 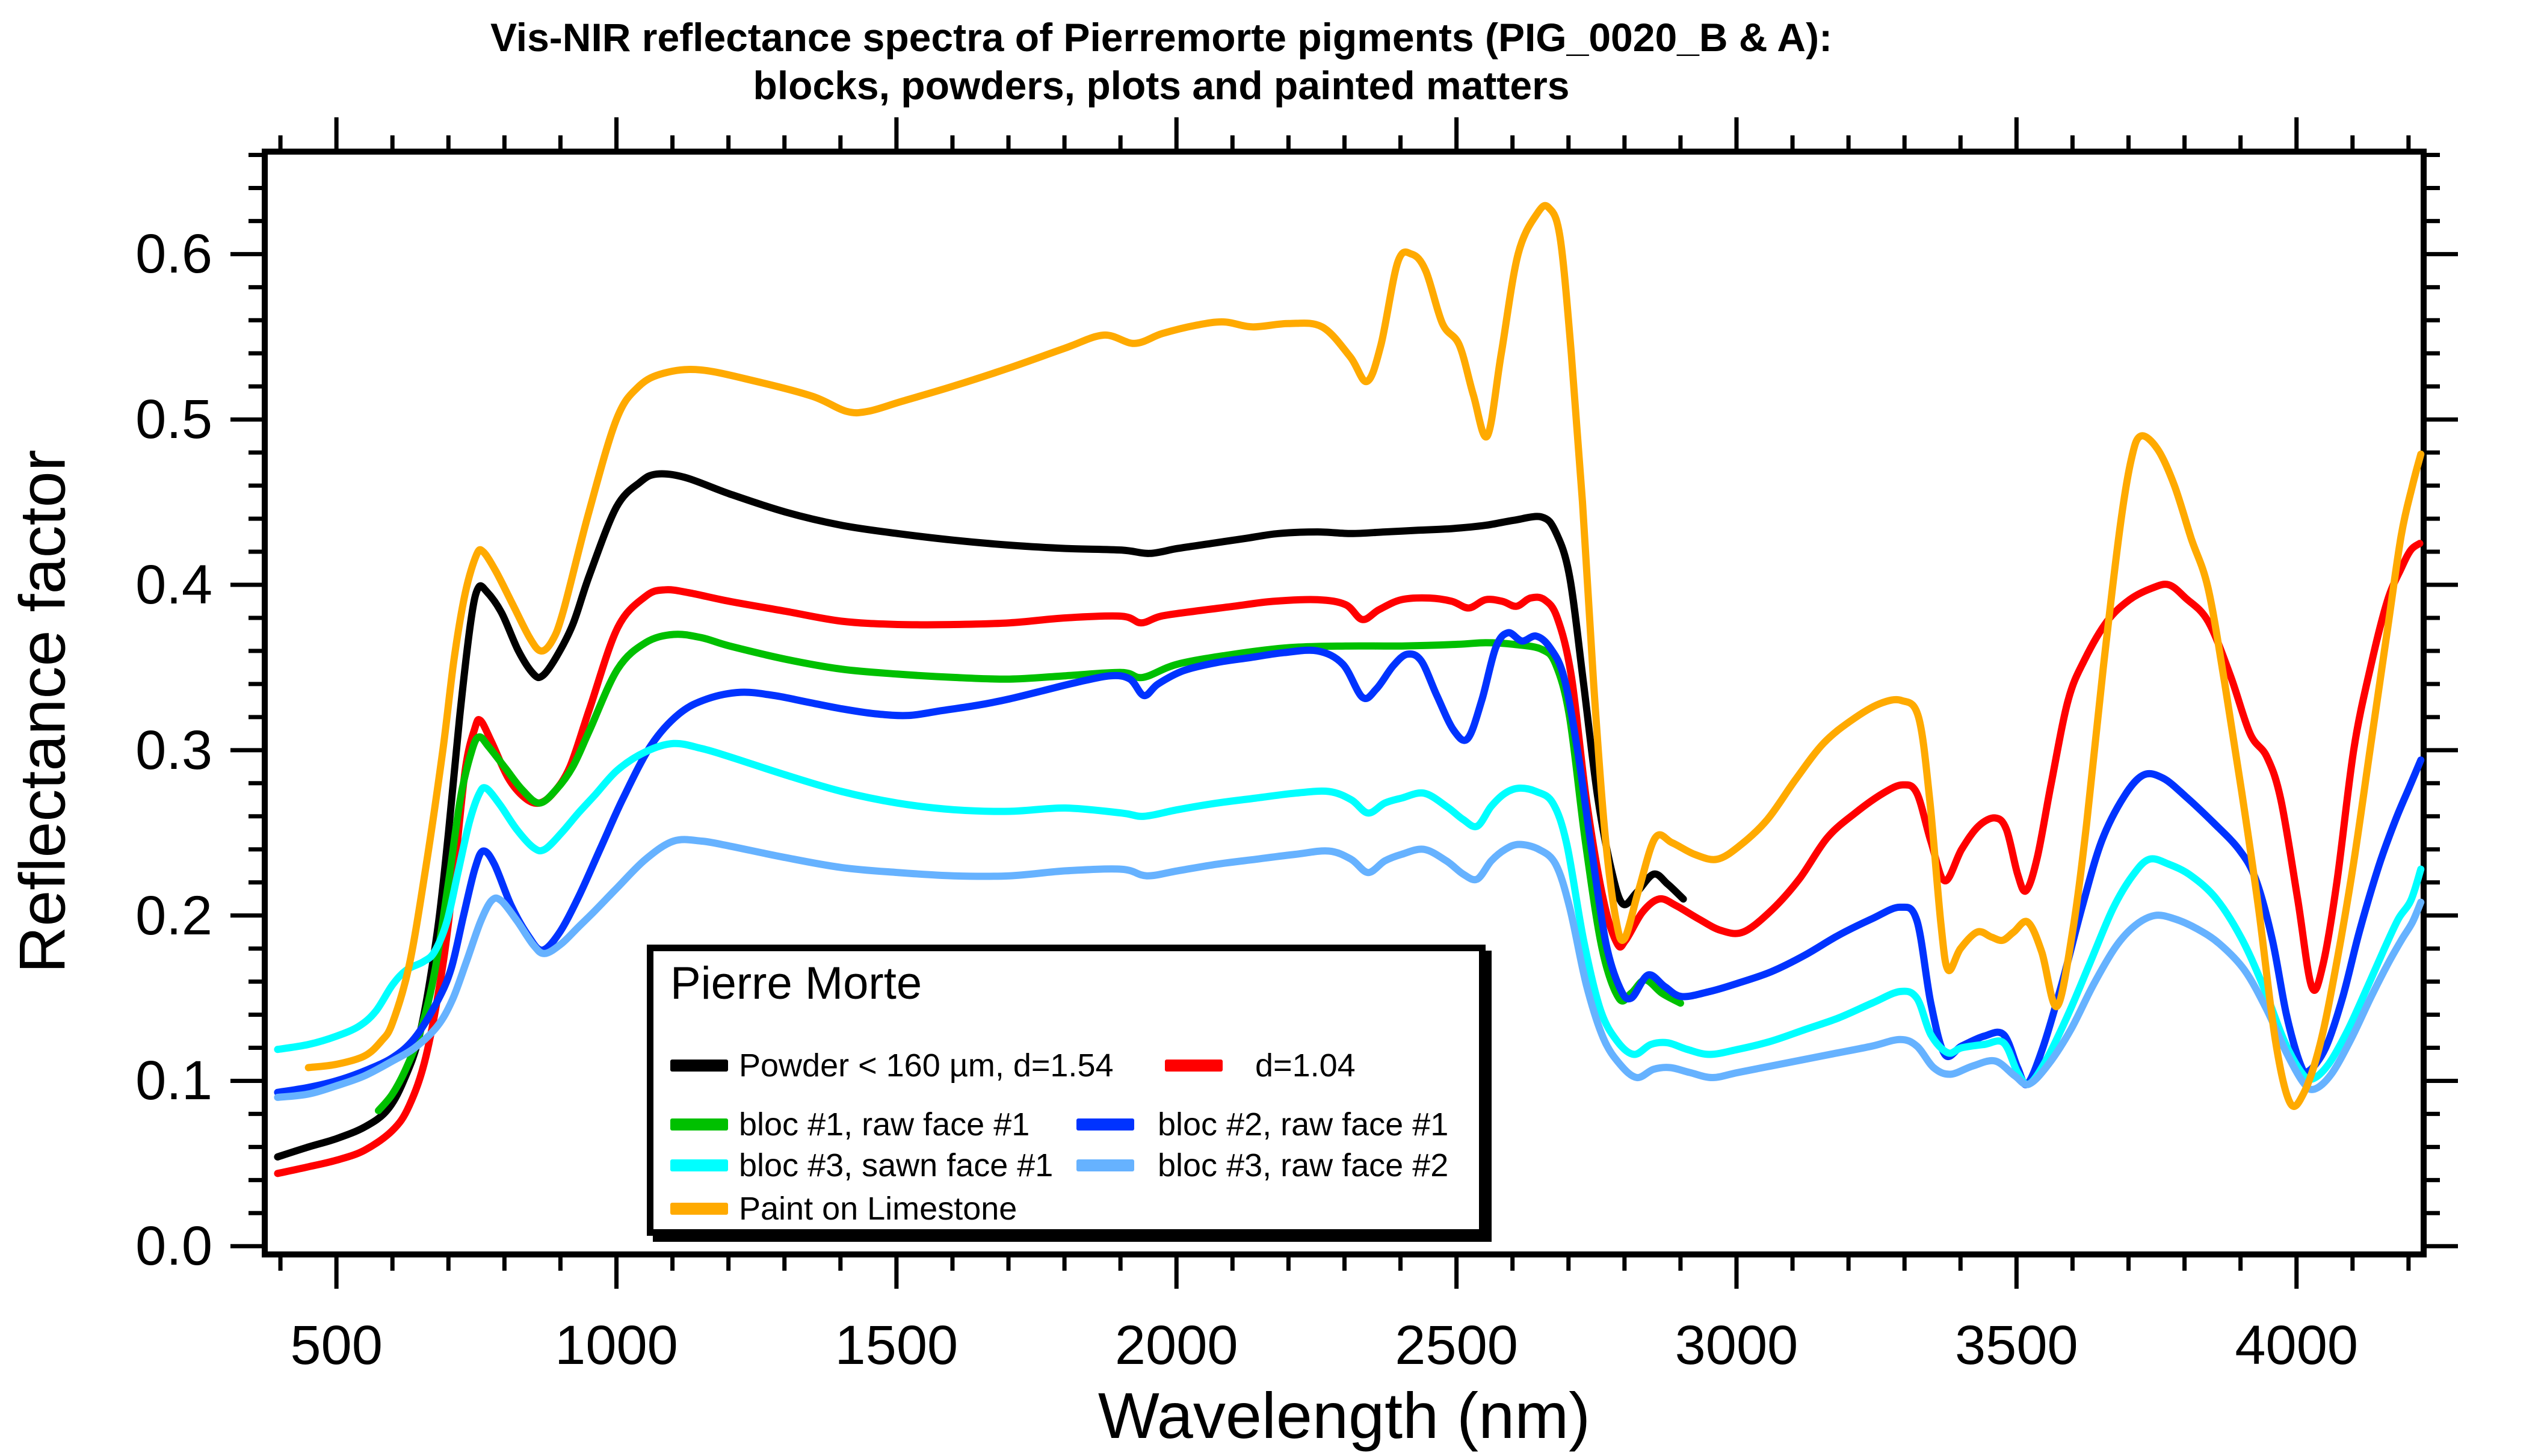 I want to click on legend-swatch-bloc3-sawn, so click(x=699, y=1165).